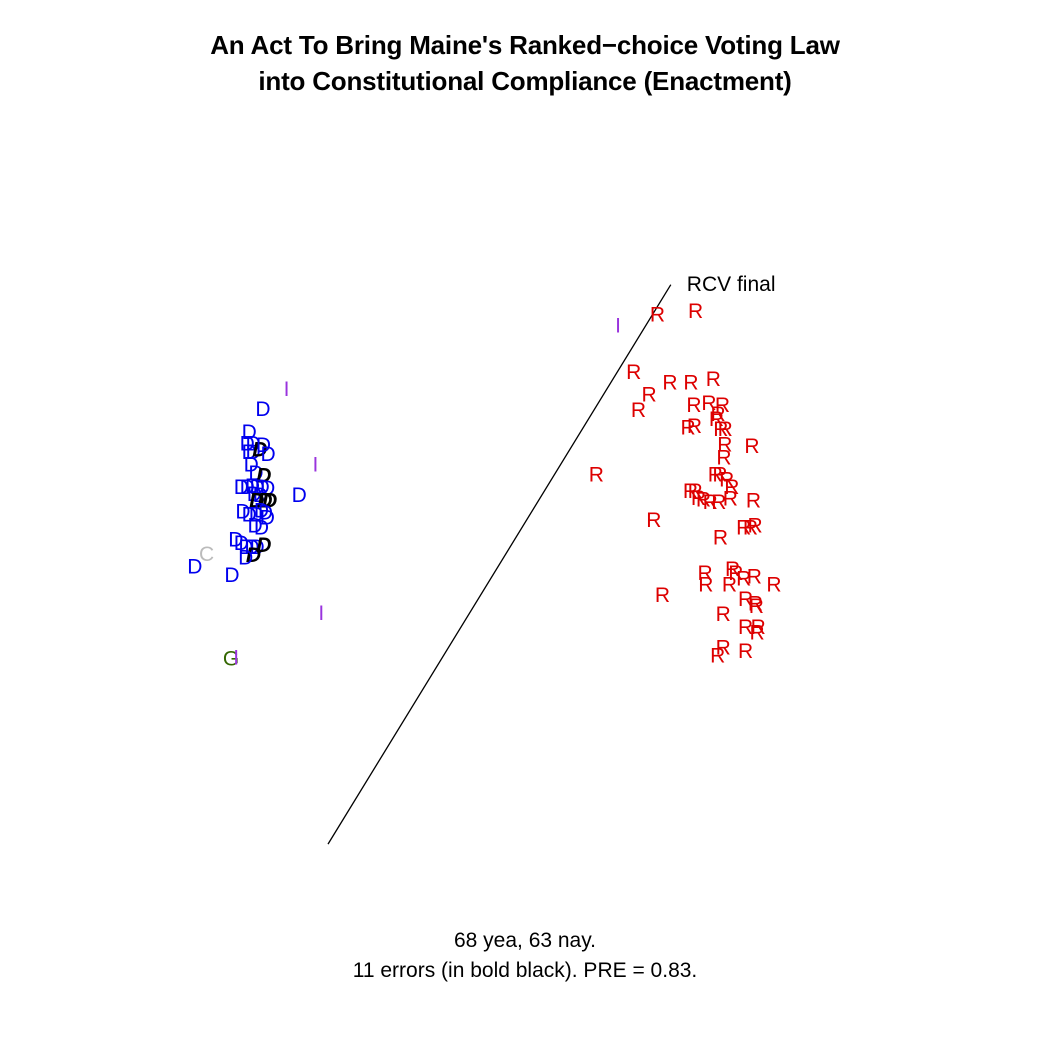 Image resolution: width=1050 pixels, height=1050 pixels. I want to click on point-republican-96: R, so click(745, 599).